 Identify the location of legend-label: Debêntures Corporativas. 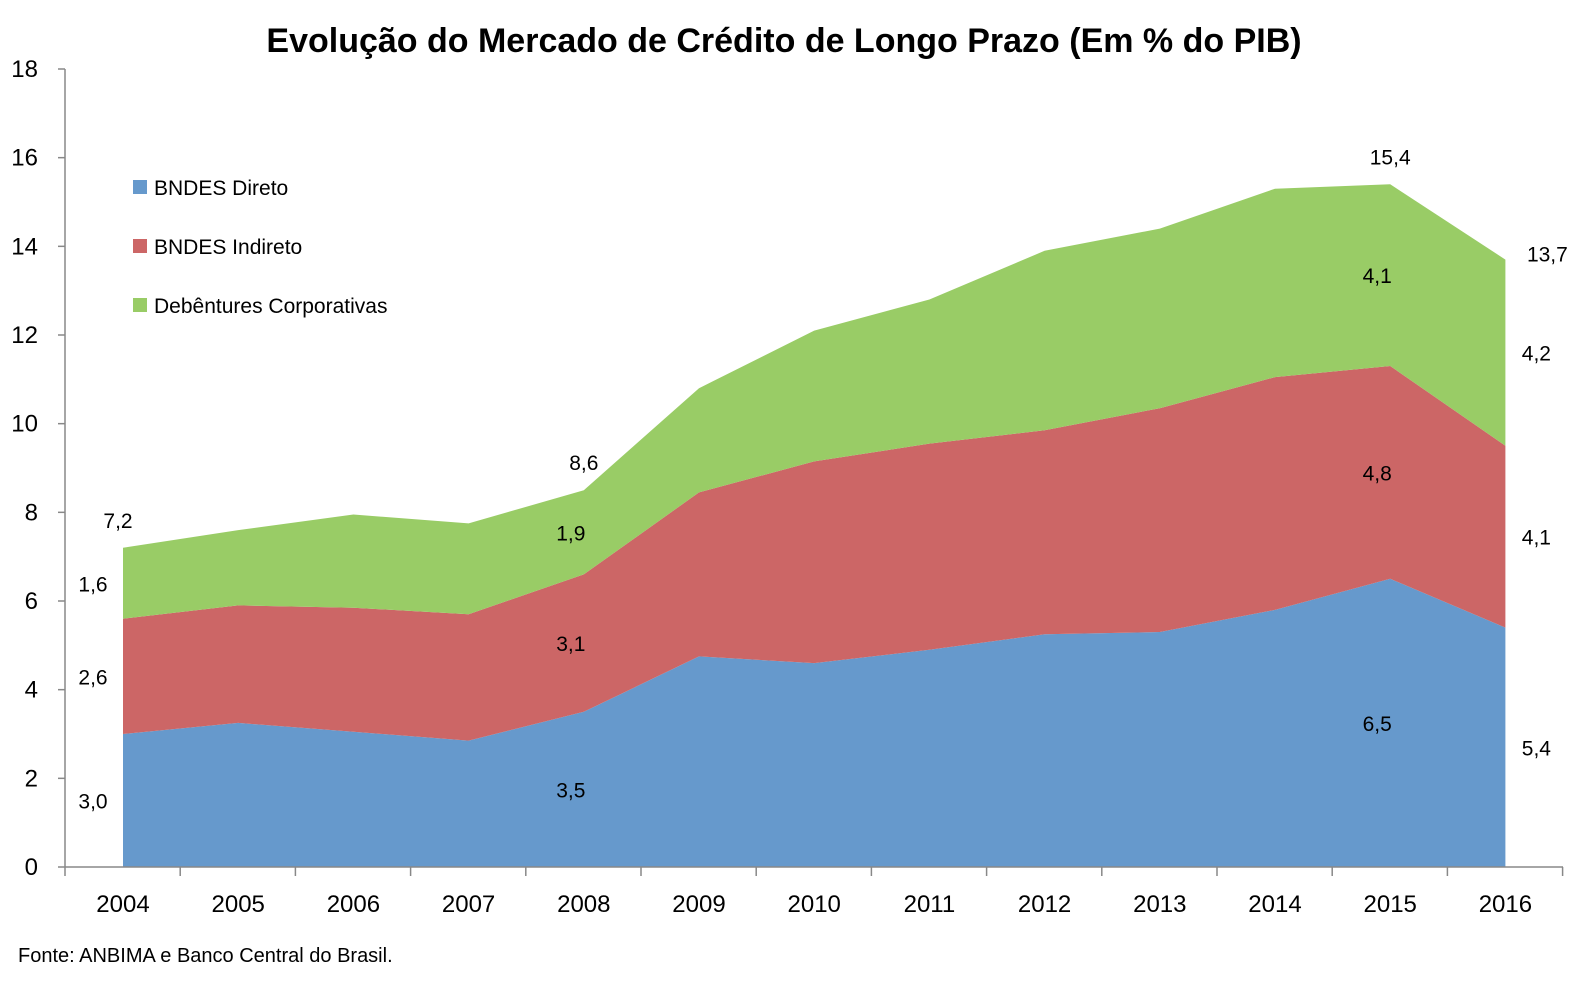
(270, 306).